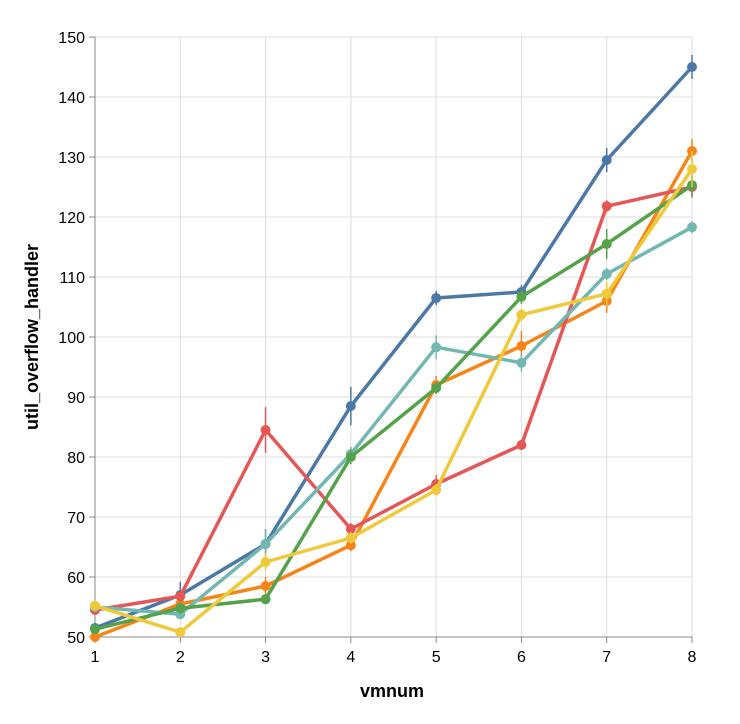  Describe the element at coordinates (76, 638) in the screenshot. I see `y-tick-label: 50` at that location.